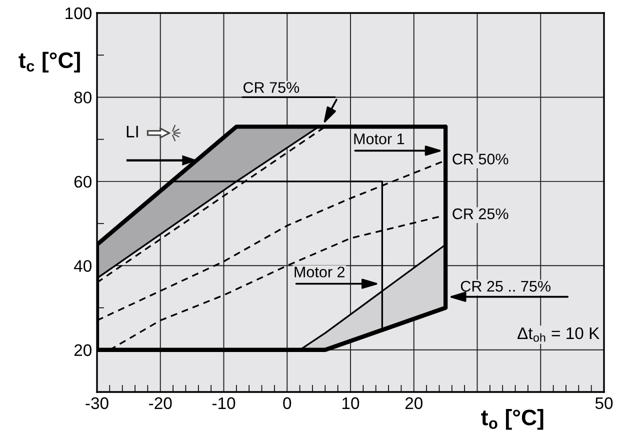  What do you see at coordinates (132, 132) in the screenshot?
I see `annotation: LI` at bounding box center [132, 132].